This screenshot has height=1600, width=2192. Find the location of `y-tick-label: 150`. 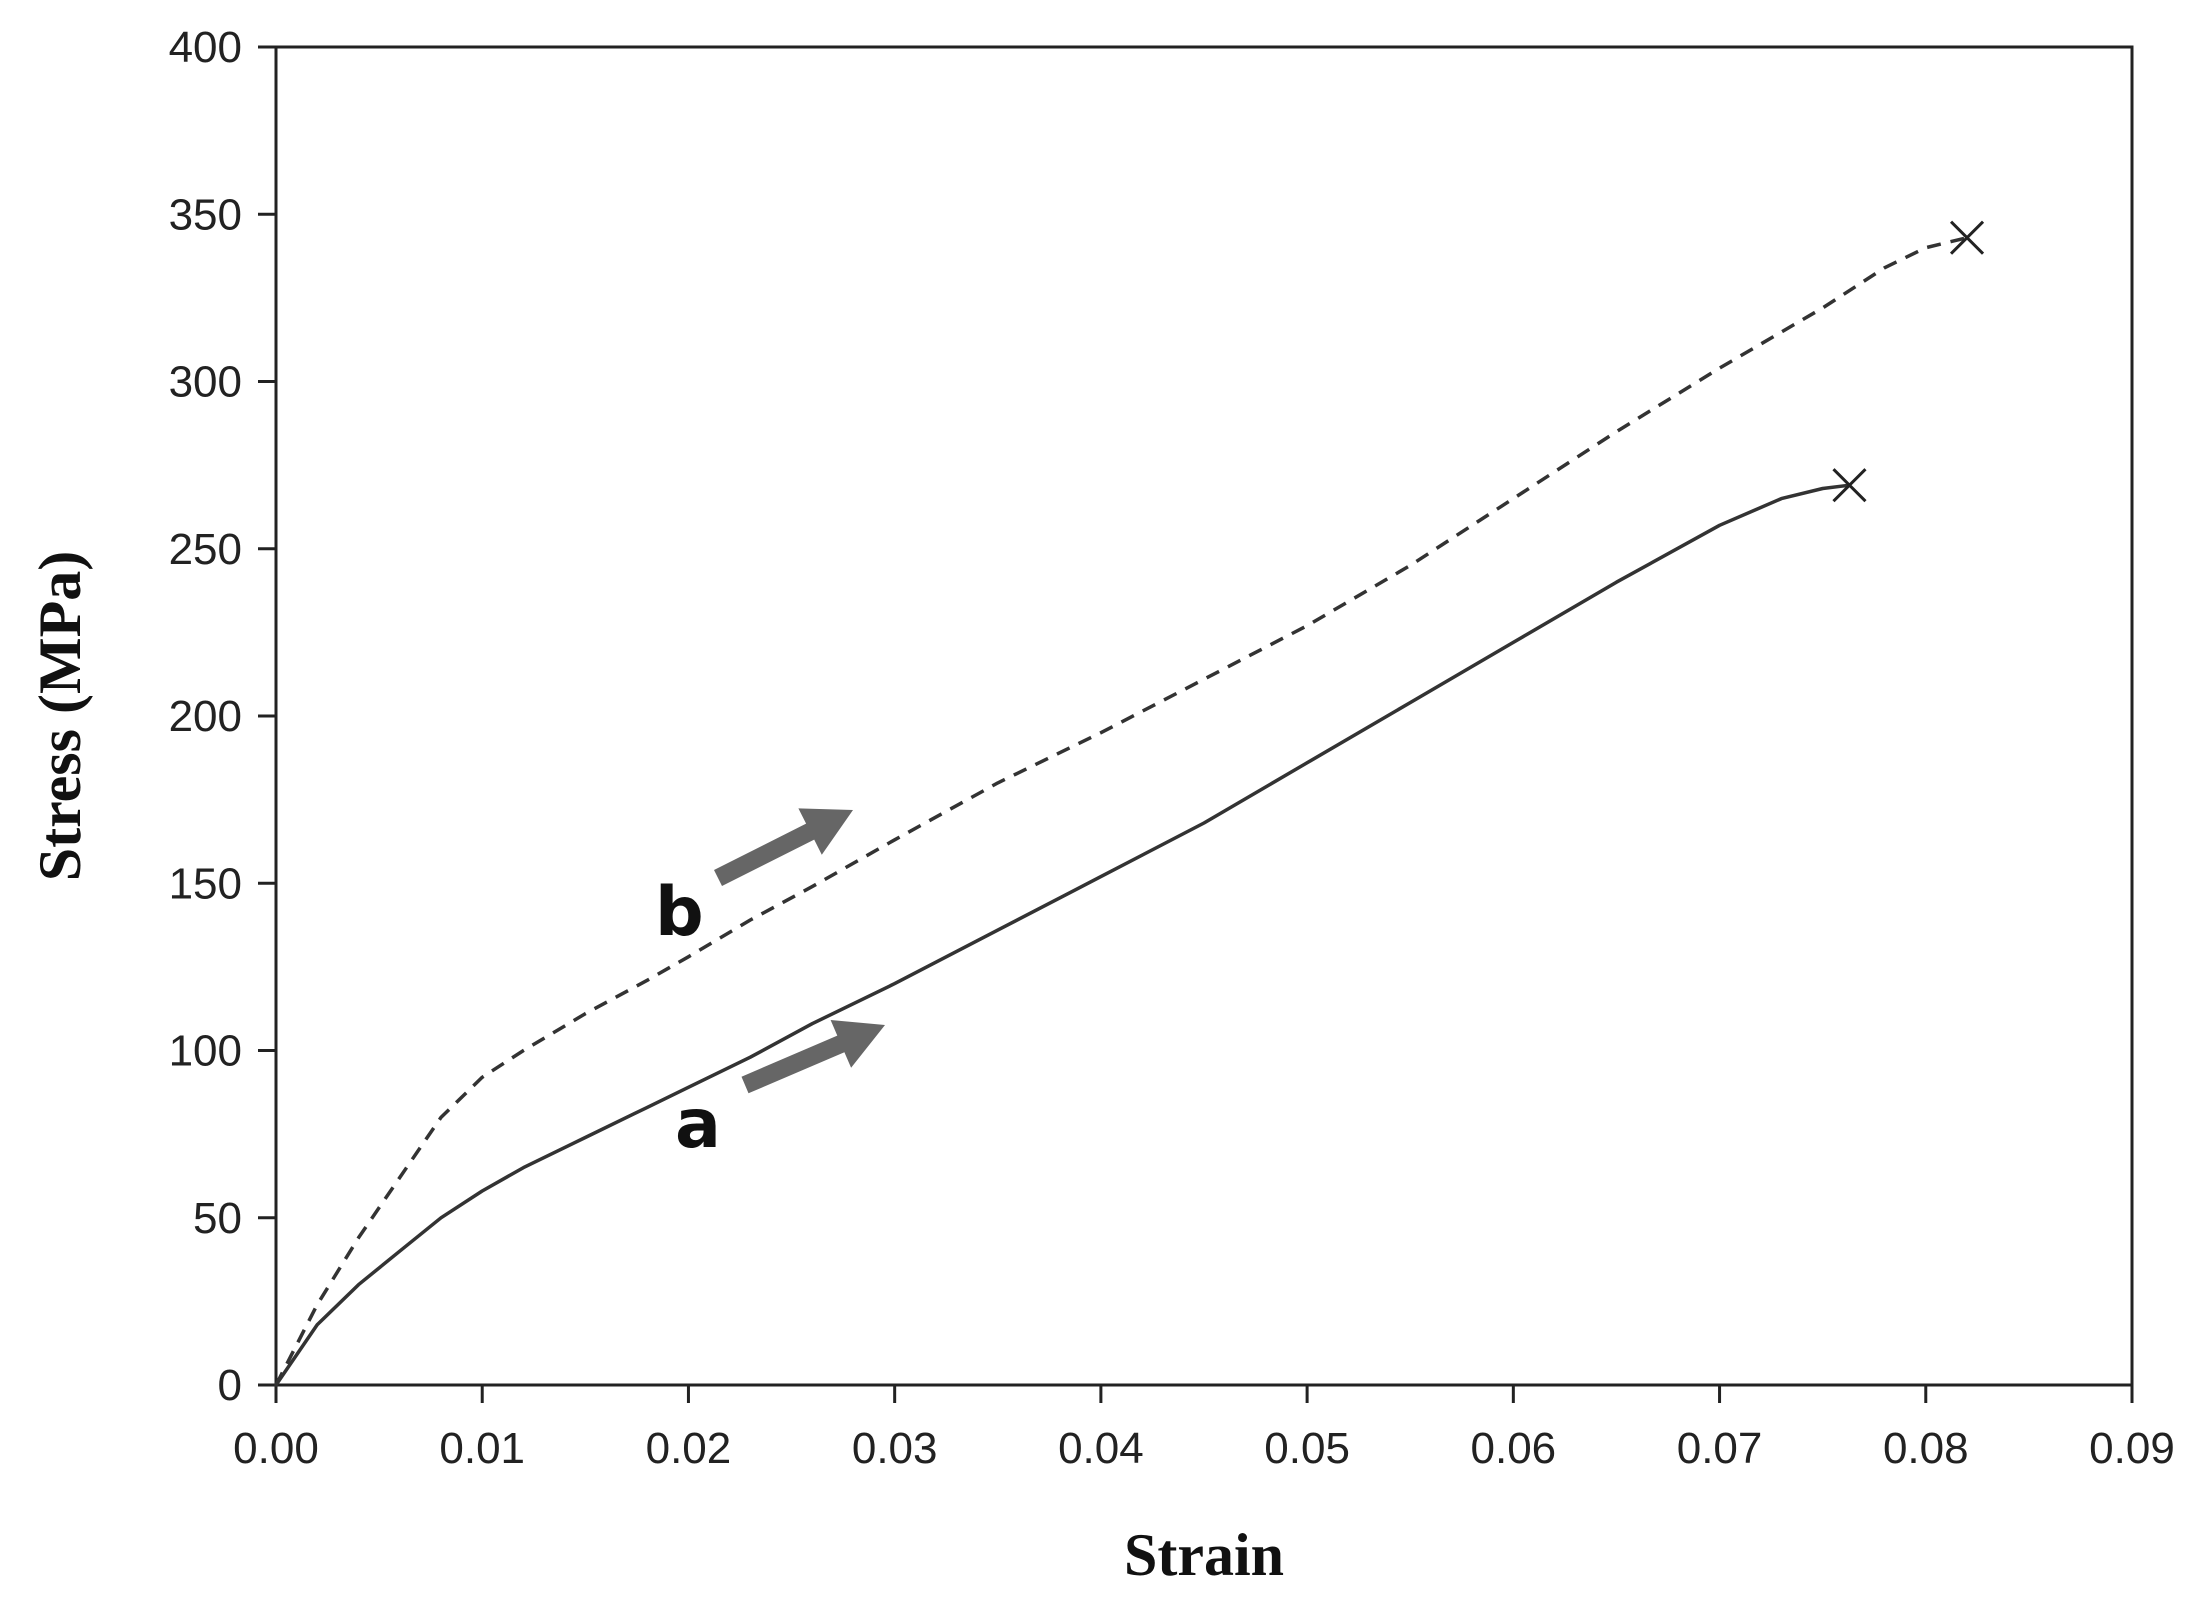

y-tick-label: 150 is located at coordinates (205, 883).